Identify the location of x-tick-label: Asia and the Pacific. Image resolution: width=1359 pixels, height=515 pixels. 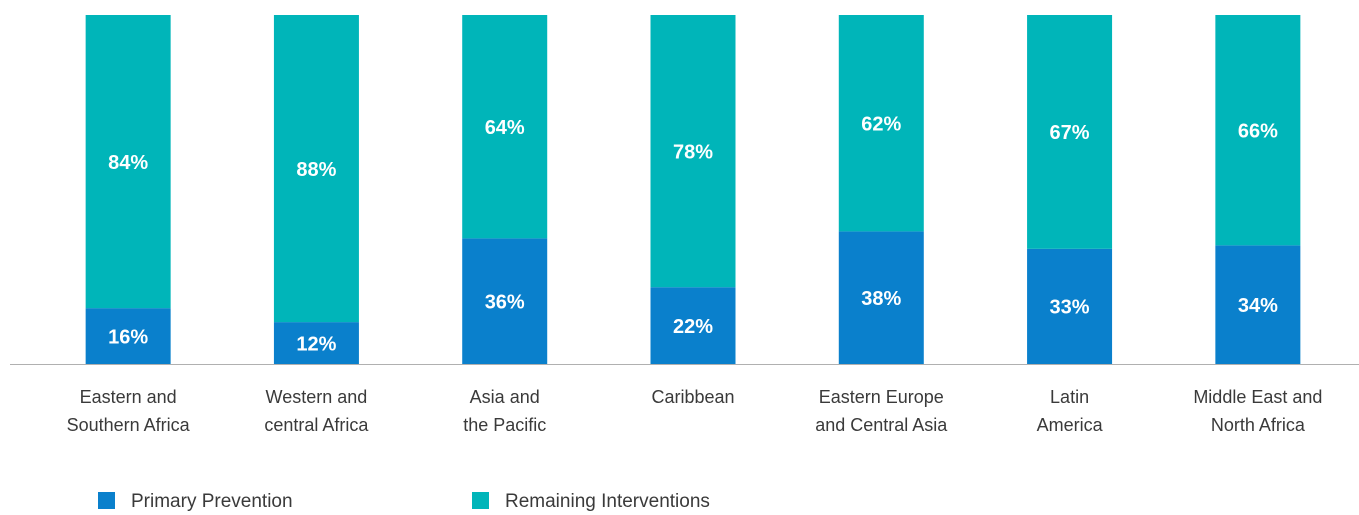
(504, 411).